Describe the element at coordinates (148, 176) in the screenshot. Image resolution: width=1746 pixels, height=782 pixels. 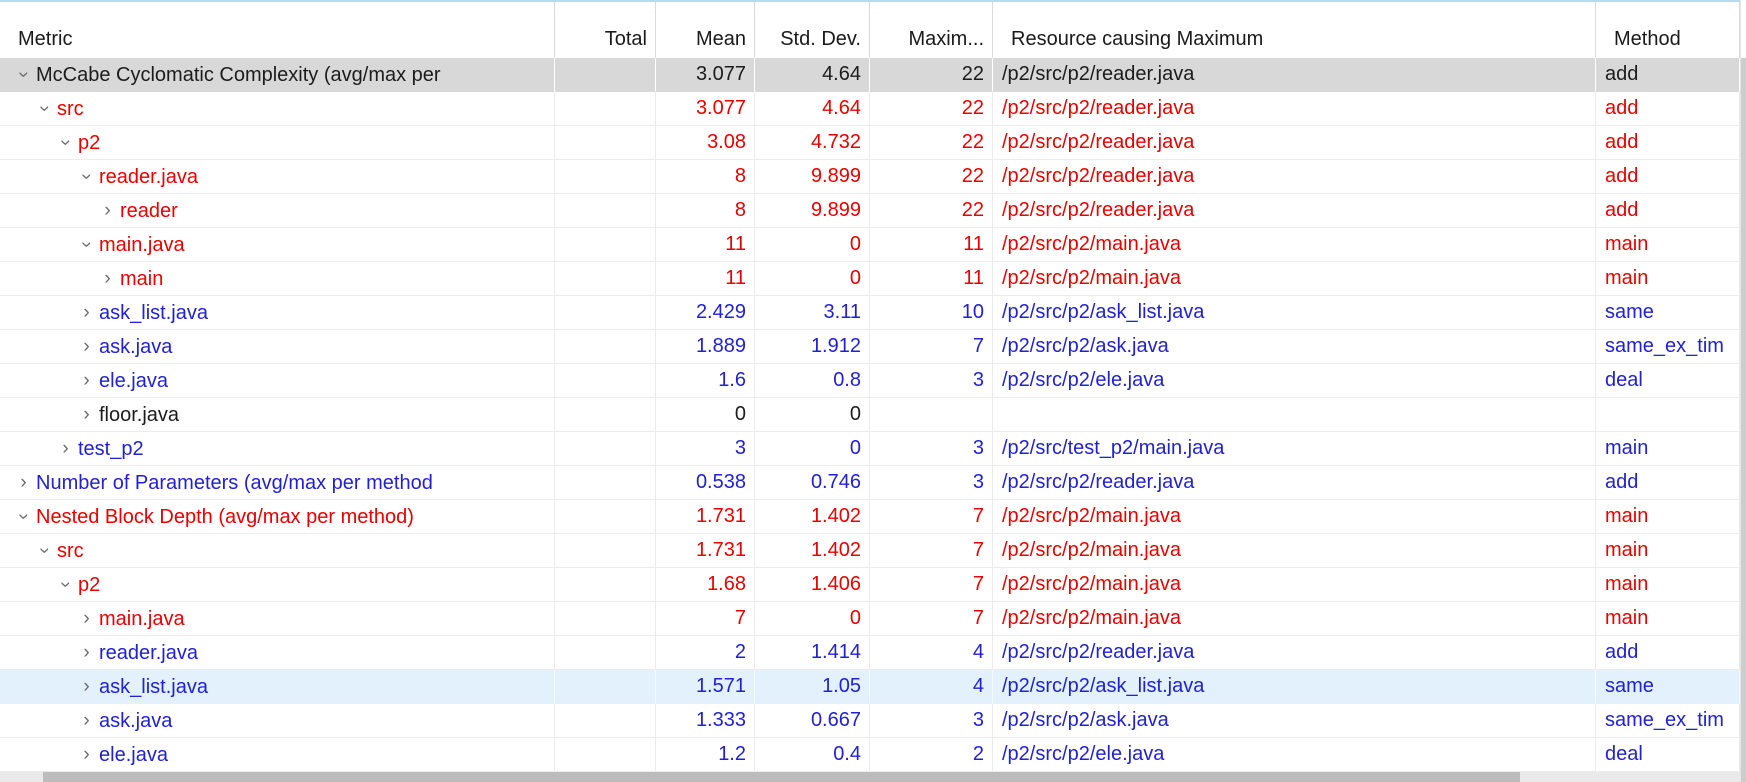
I see `metric-label: reader.java` at that location.